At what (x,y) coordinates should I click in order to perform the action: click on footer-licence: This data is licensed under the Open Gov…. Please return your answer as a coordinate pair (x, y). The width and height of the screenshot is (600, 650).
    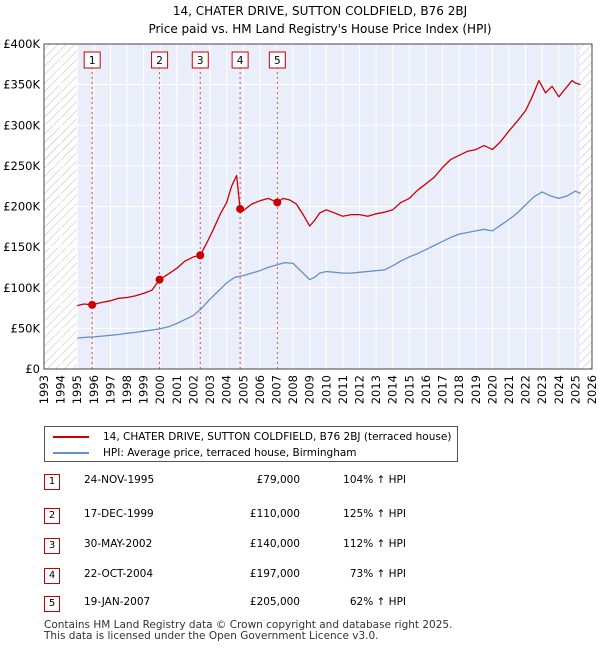
    Looking at the image, I should click on (211, 636).